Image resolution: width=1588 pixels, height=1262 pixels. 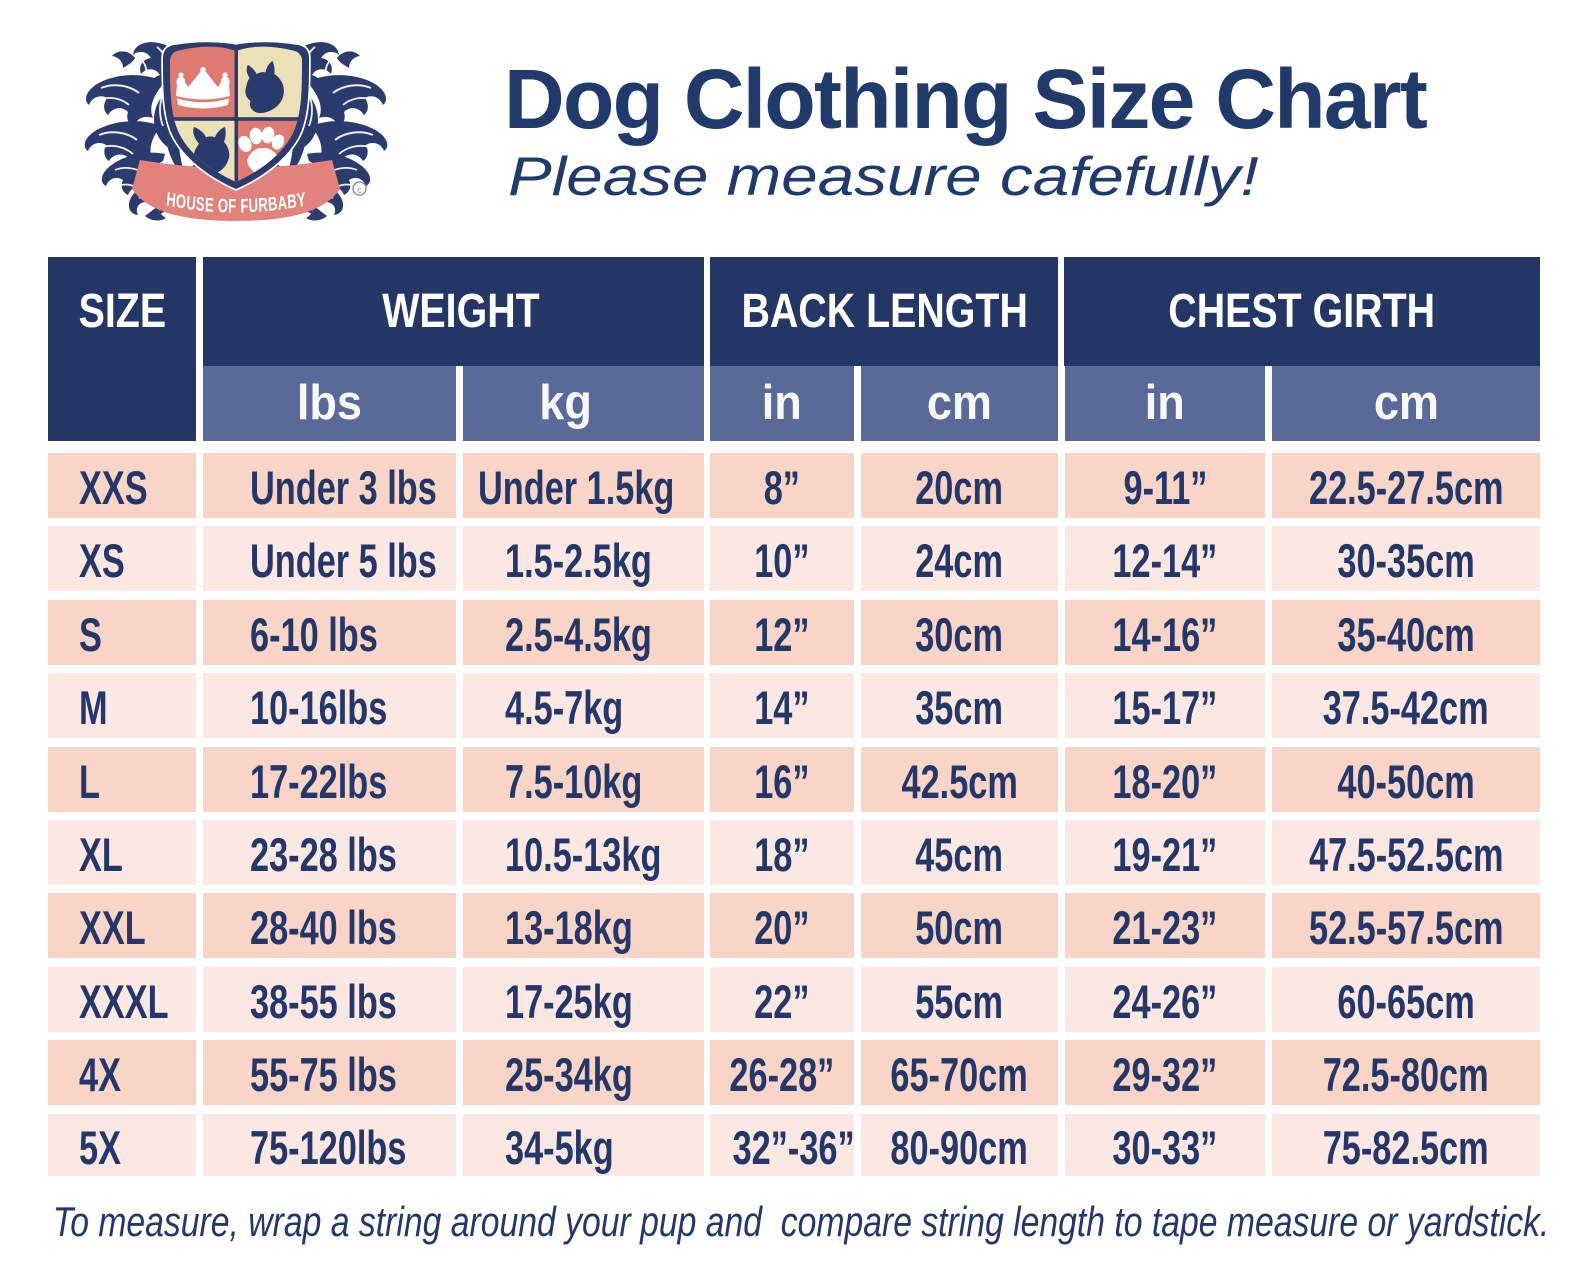 What do you see at coordinates (359, 190) in the screenshot?
I see `svg-text: c` at bounding box center [359, 190].